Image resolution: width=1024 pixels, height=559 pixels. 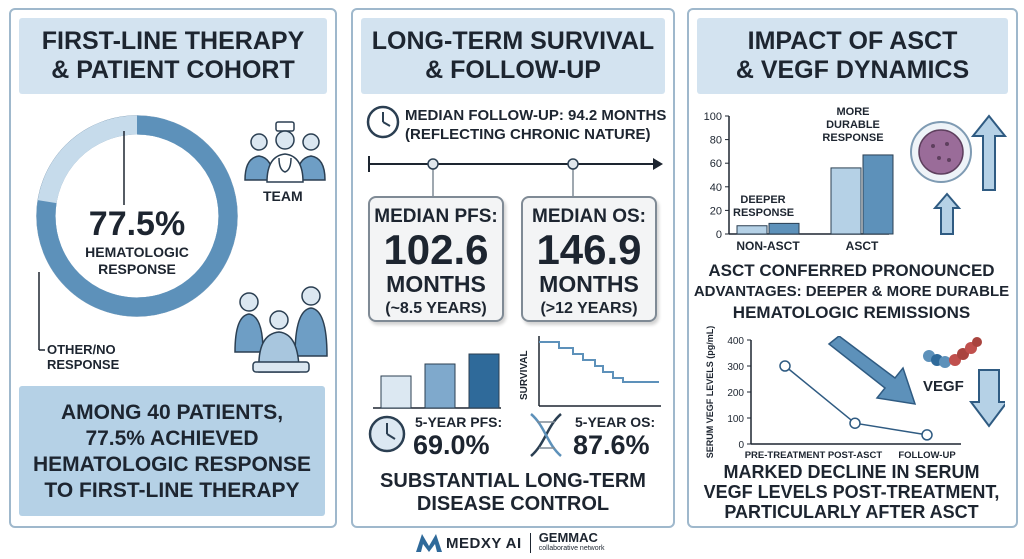 I want to click on survival-footer: SUBSTANTIAL LONG-TERM DISEASE CONTROL, so click(x=513, y=493).